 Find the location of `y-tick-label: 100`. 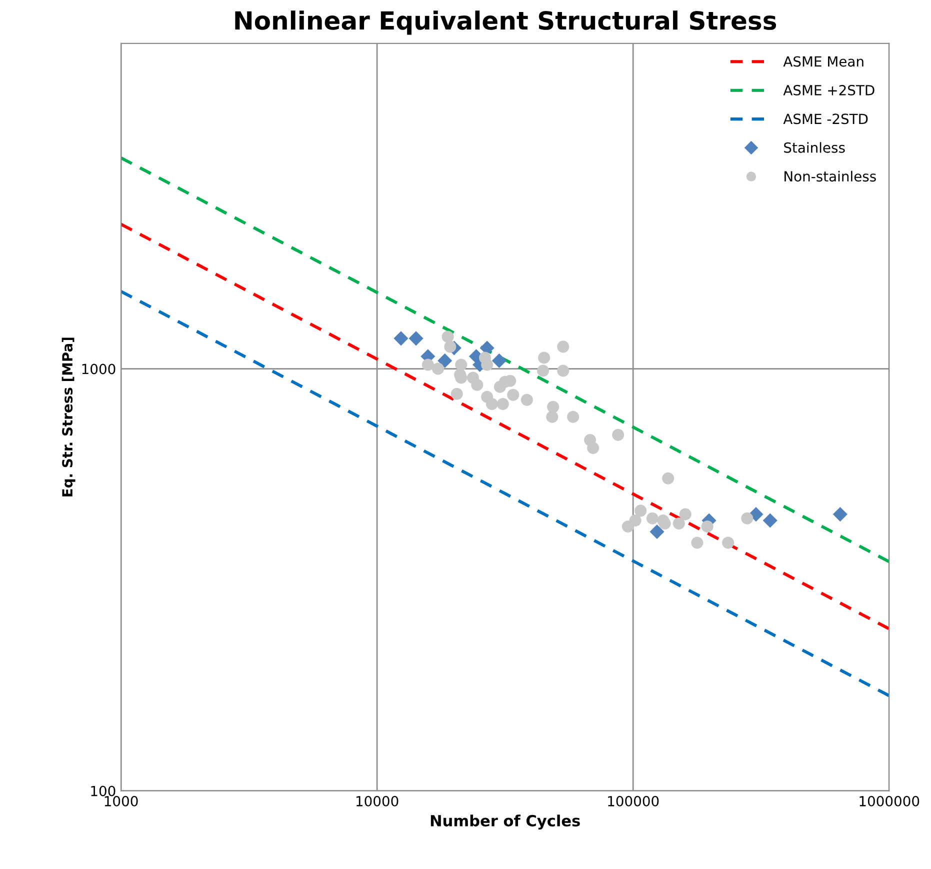

y-tick-label: 100 is located at coordinates (103, 791).